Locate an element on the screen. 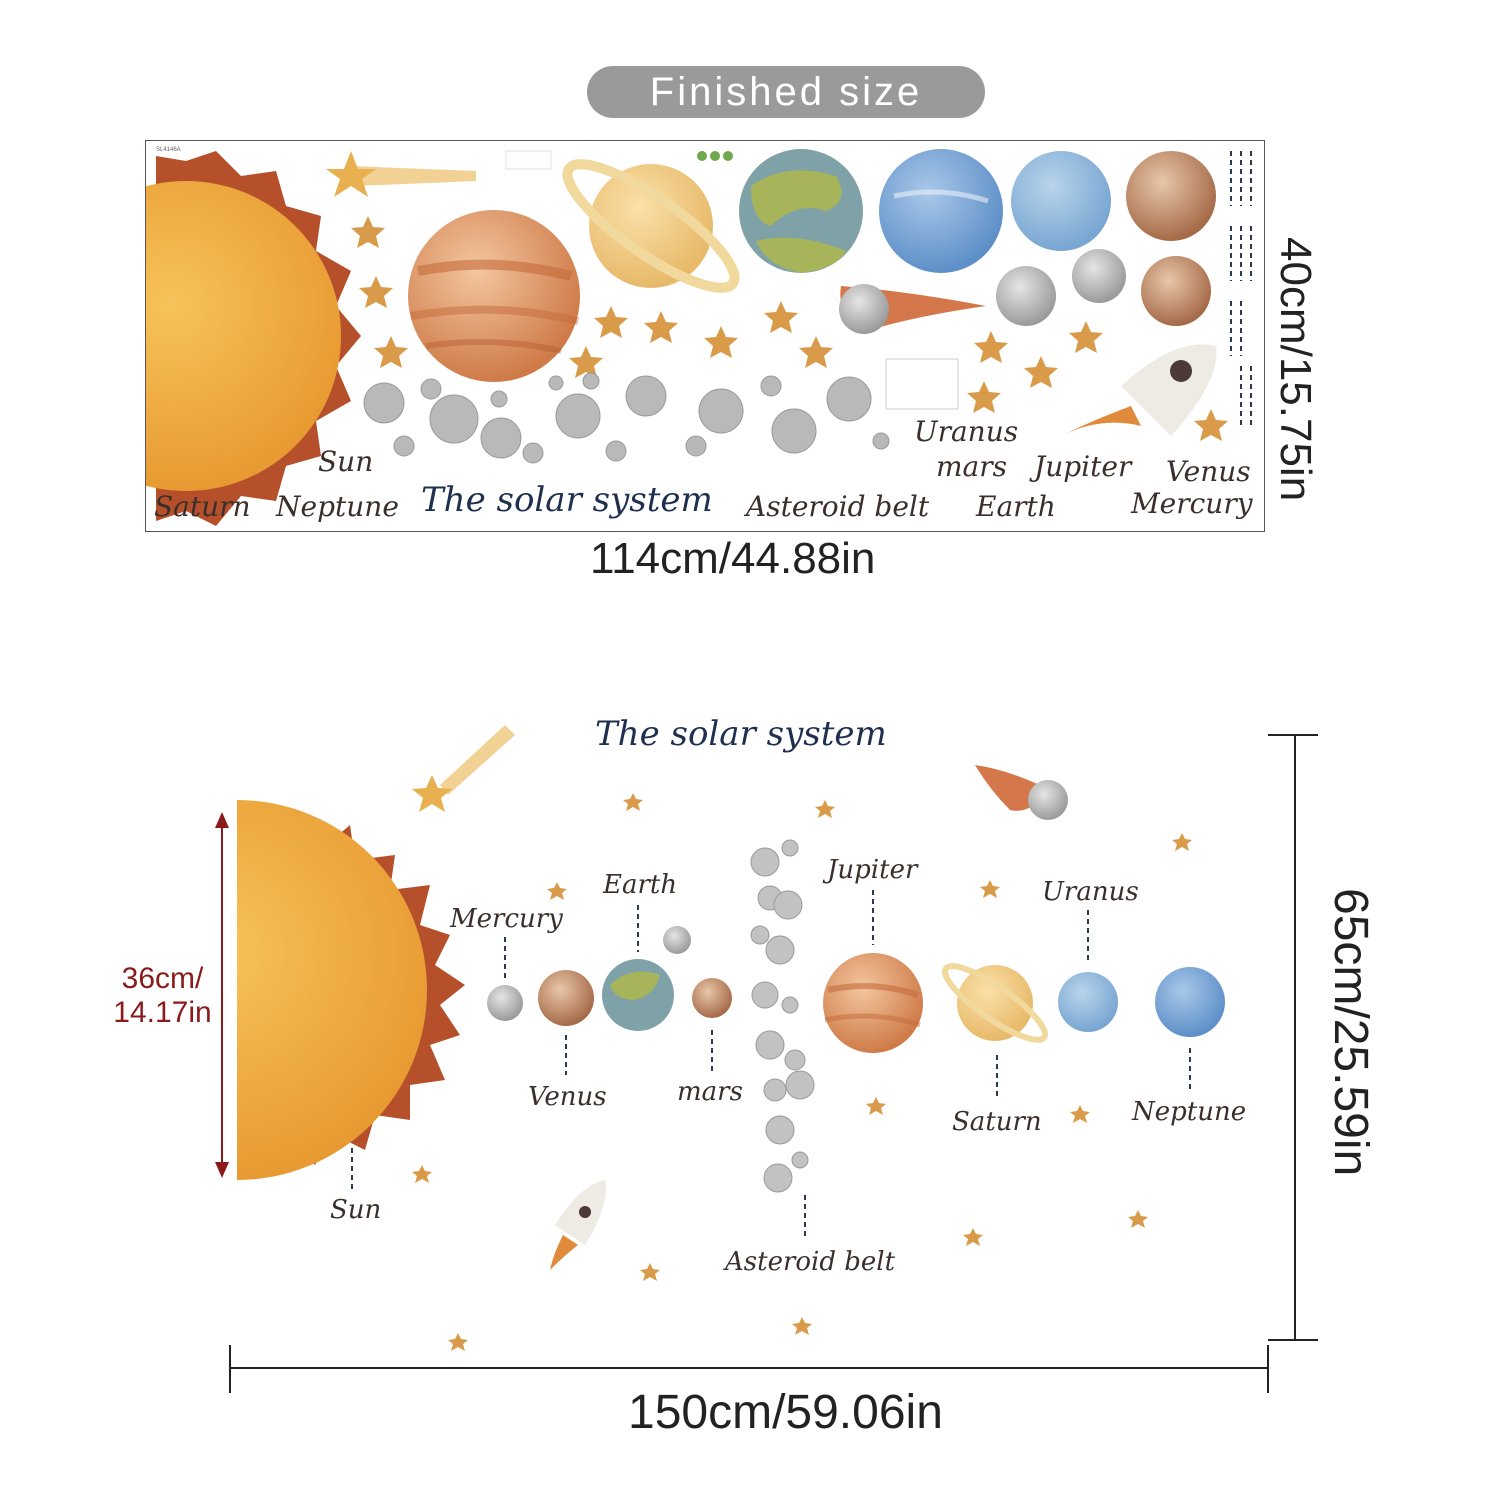 This screenshot has height=1500, width=1500. sheet-label-jupiter: Jupiter is located at coordinates (1081, 466).